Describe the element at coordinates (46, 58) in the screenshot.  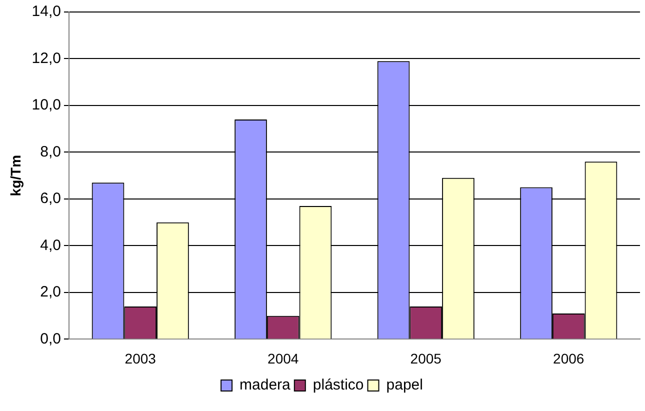
I see `y-tick-label: 12,0` at that location.